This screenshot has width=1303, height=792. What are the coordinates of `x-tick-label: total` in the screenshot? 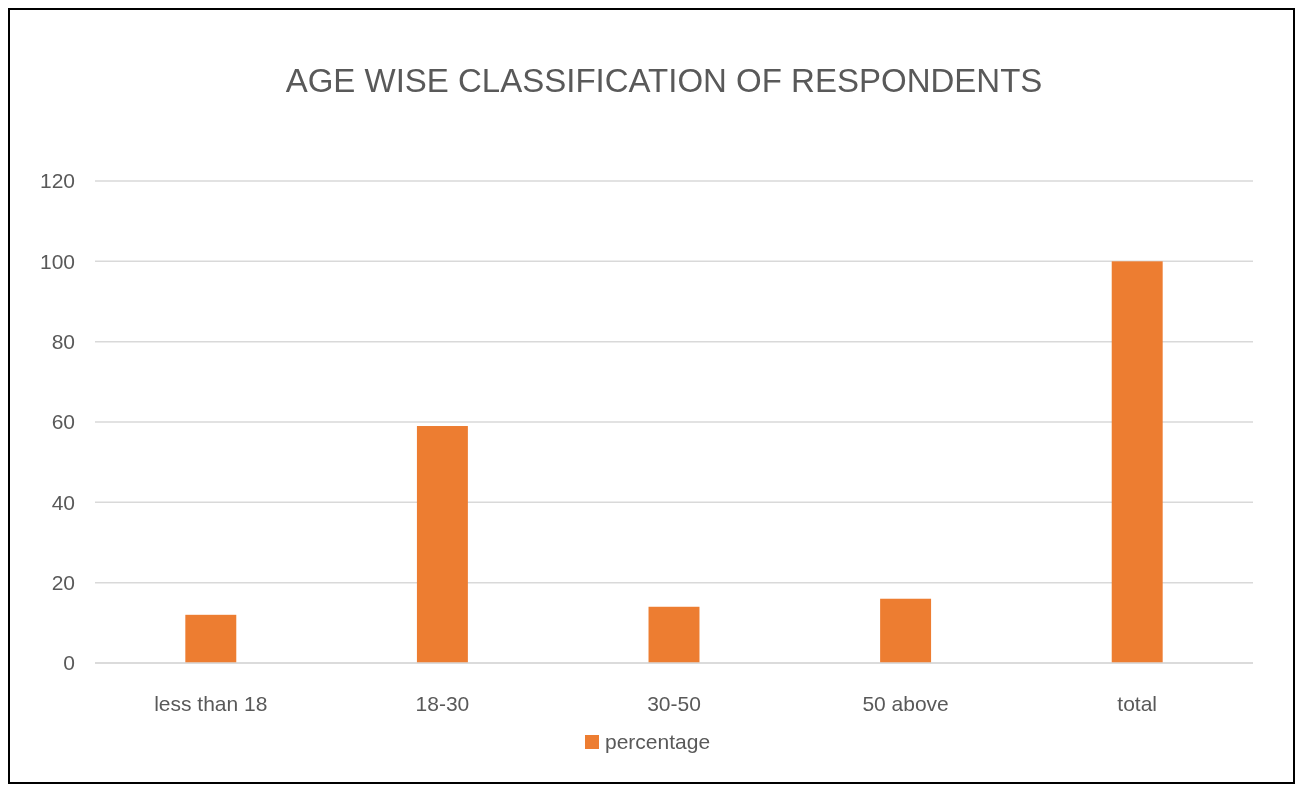 It's located at (1137, 703).